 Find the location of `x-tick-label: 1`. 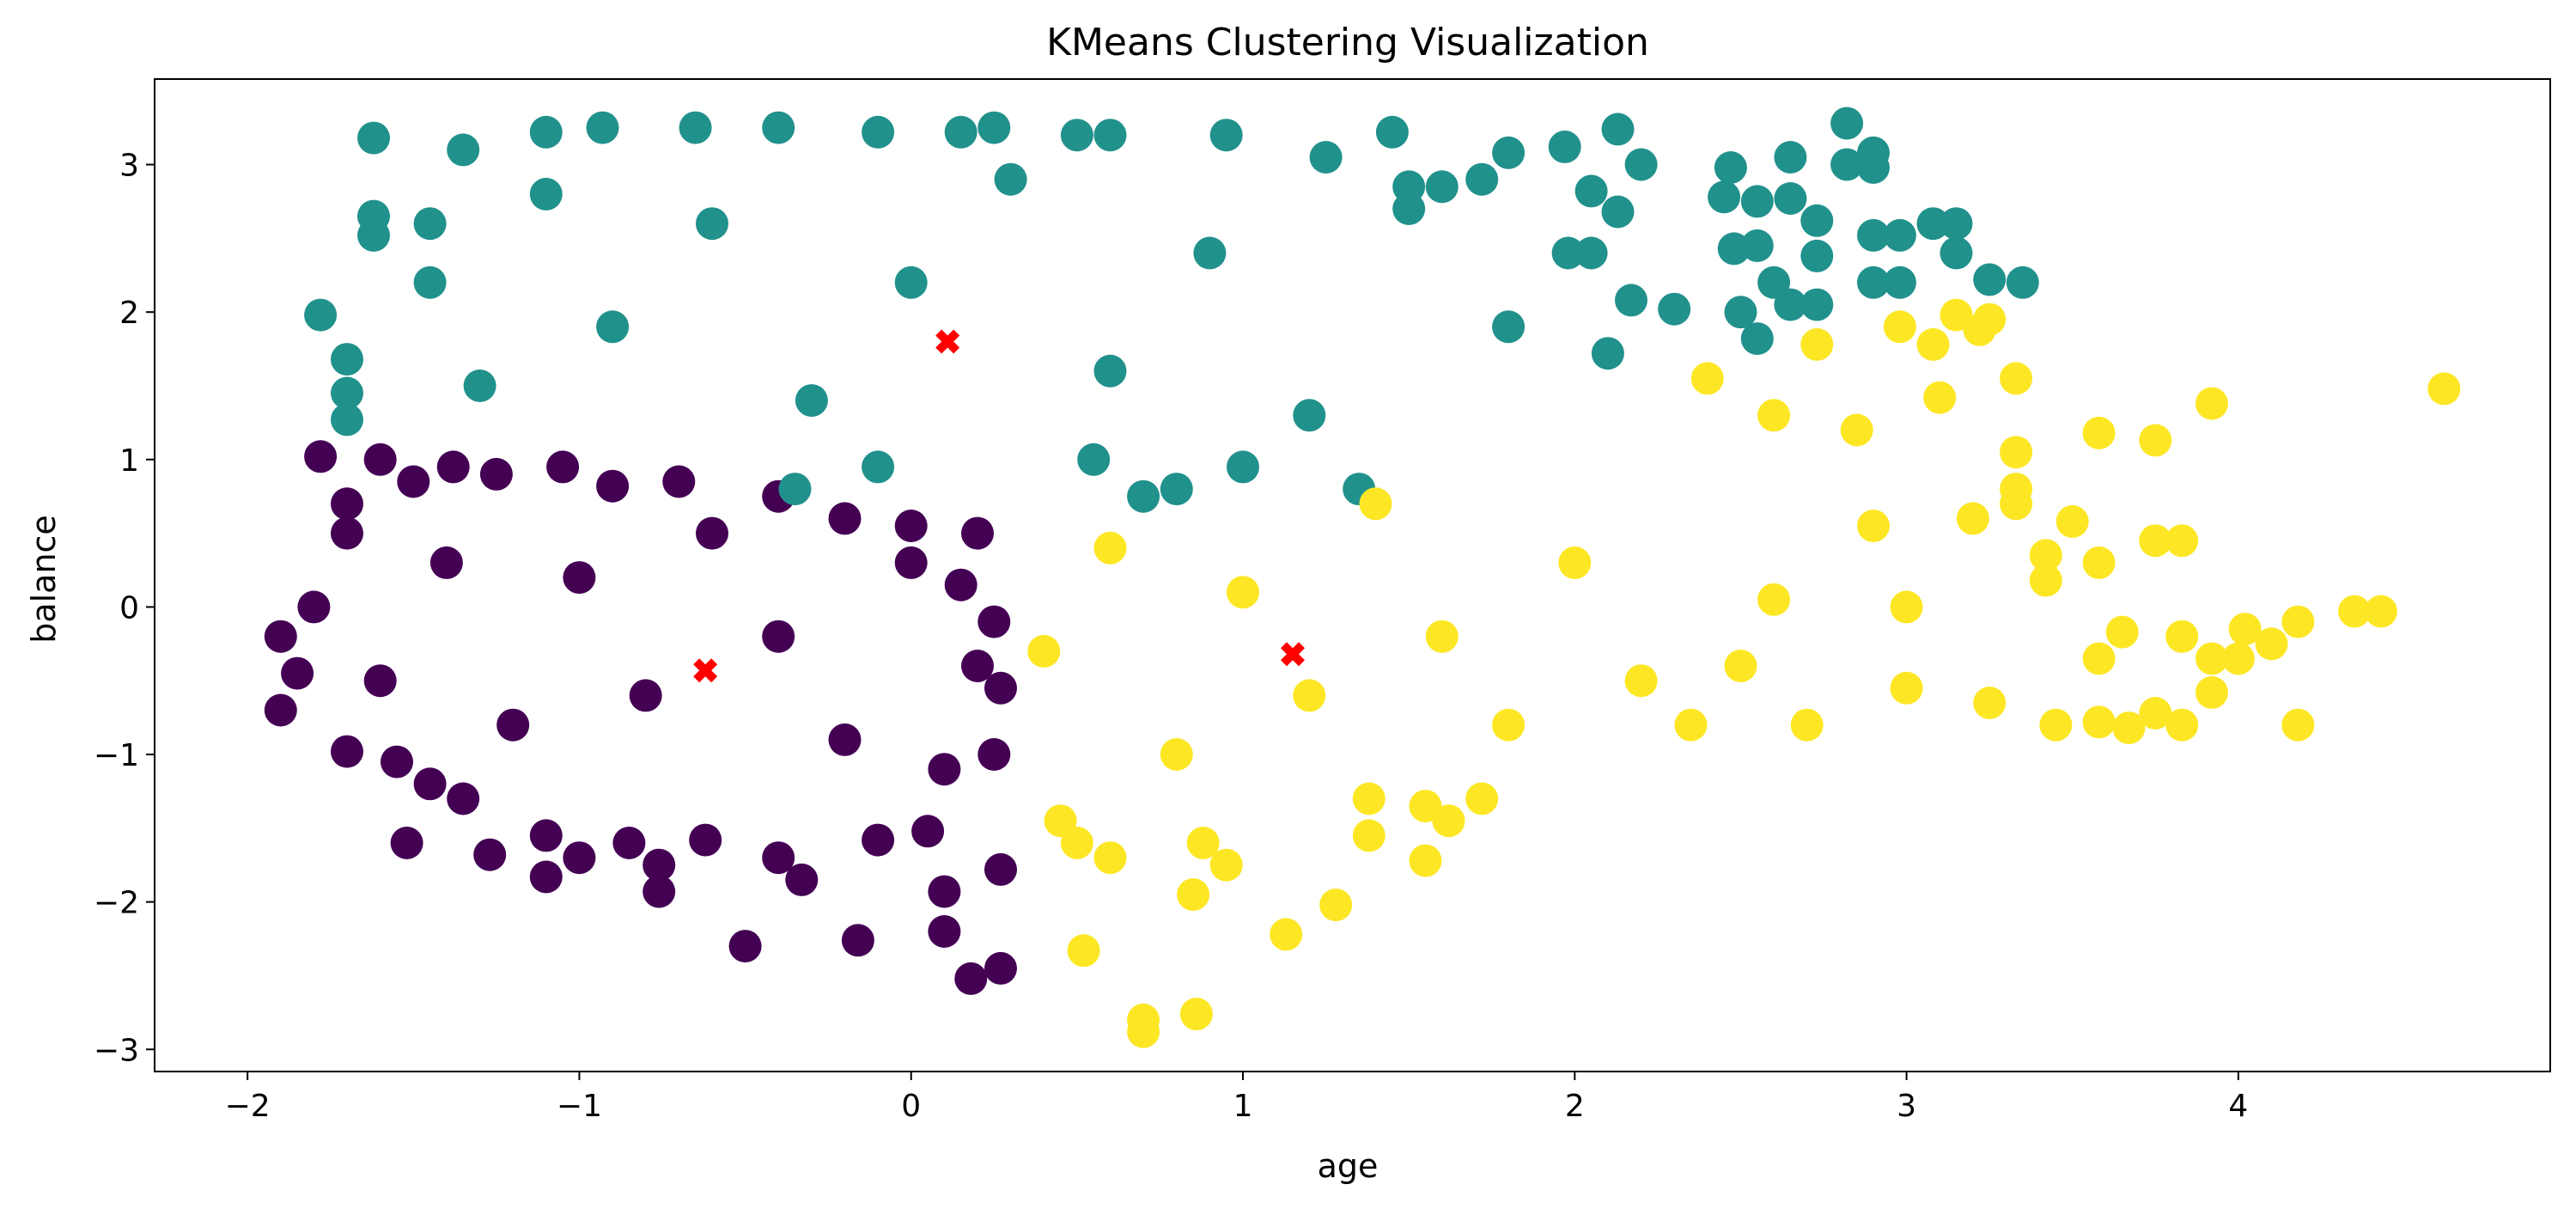

x-tick-label: 1 is located at coordinates (1243, 1106).